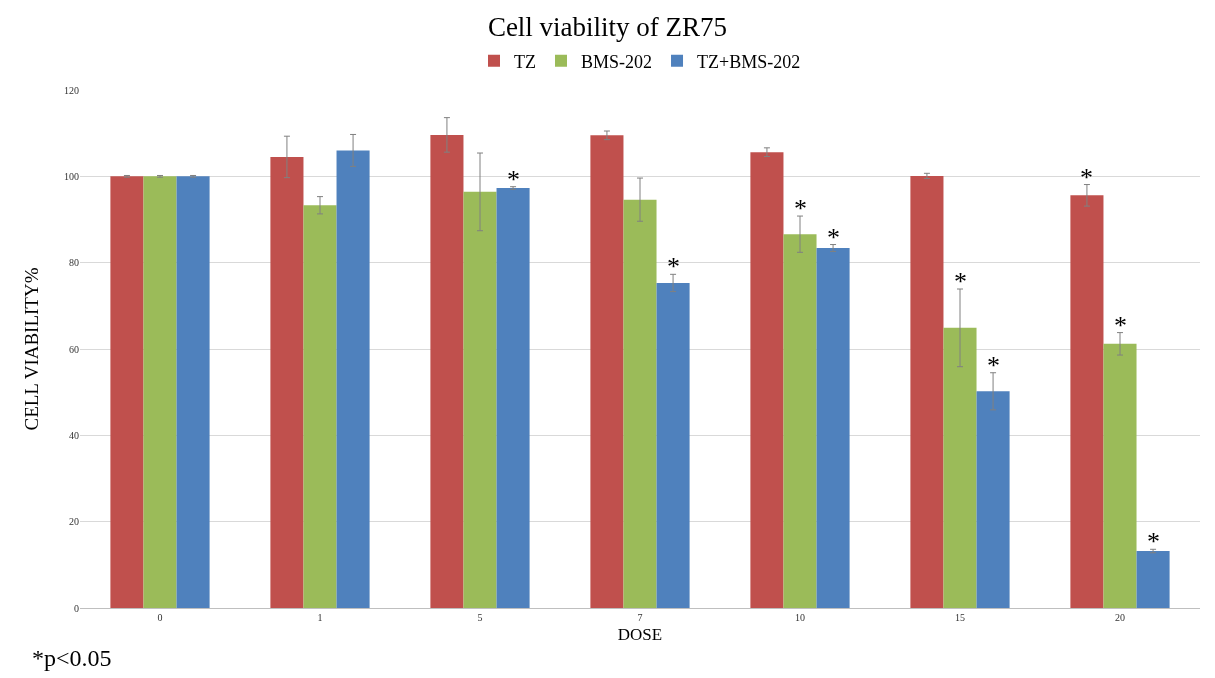  What do you see at coordinates (640, 635) in the screenshot?
I see `x-axis-title: DOSE` at bounding box center [640, 635].